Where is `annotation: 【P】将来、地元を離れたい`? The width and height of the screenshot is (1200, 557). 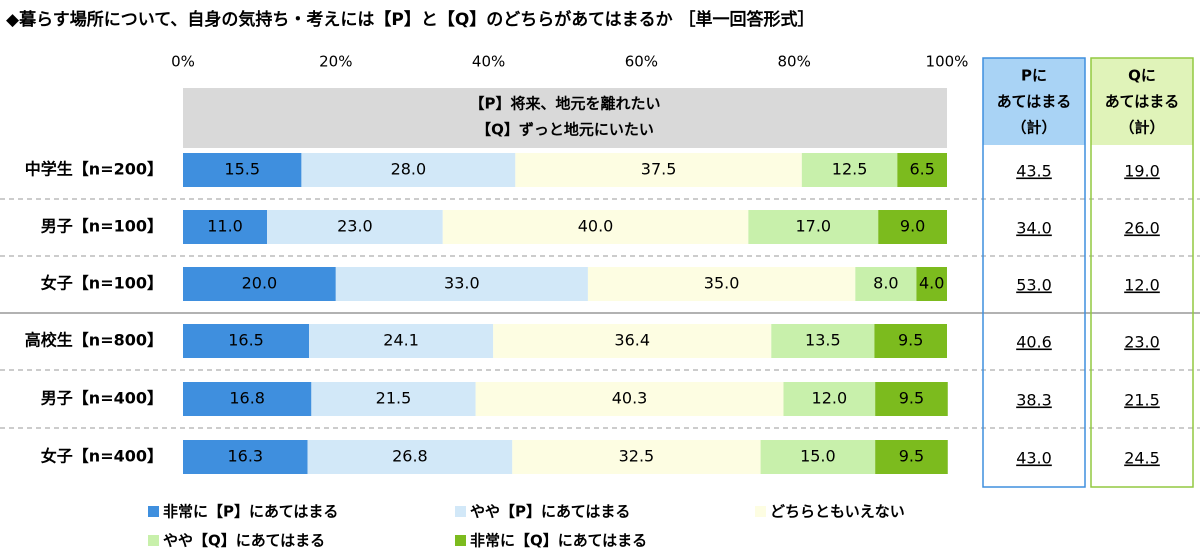
annotation: 【P】将来、地元を離れたい is located at coordinates (565, 104).